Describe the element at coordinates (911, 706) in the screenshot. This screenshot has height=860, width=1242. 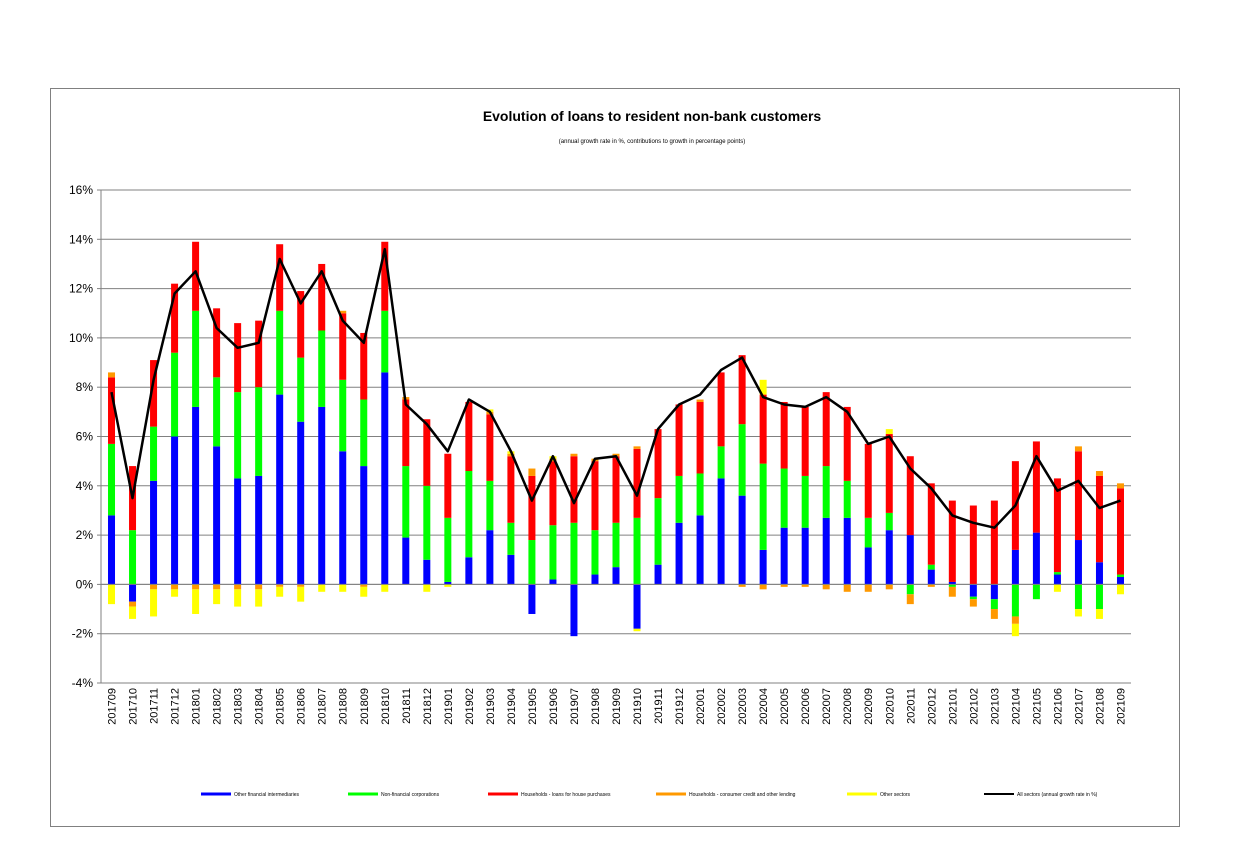
I see `x-tick-label: 202011` at that location.